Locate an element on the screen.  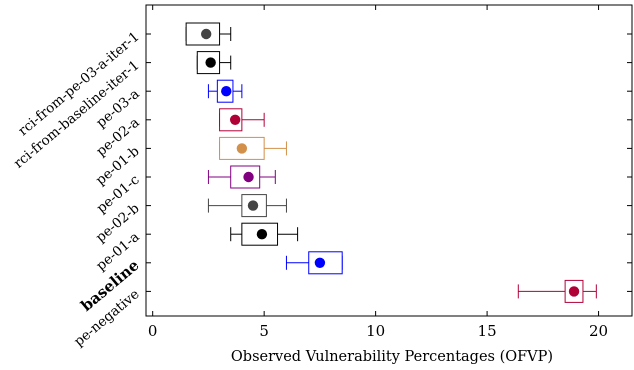
box-pe-negative is located at coordinates (557, 291).